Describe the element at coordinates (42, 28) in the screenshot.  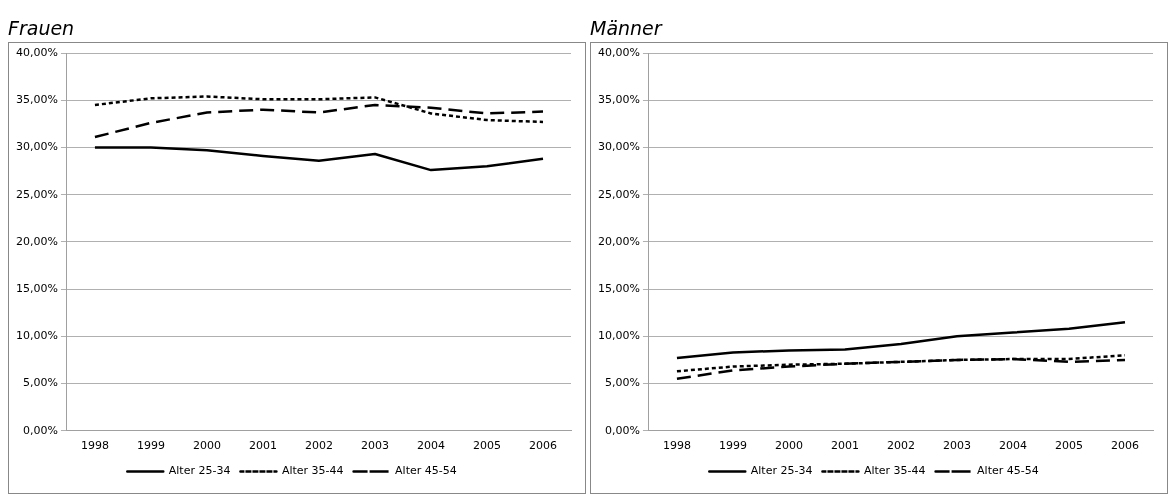
I see `chart-title: Frauen` at that location.